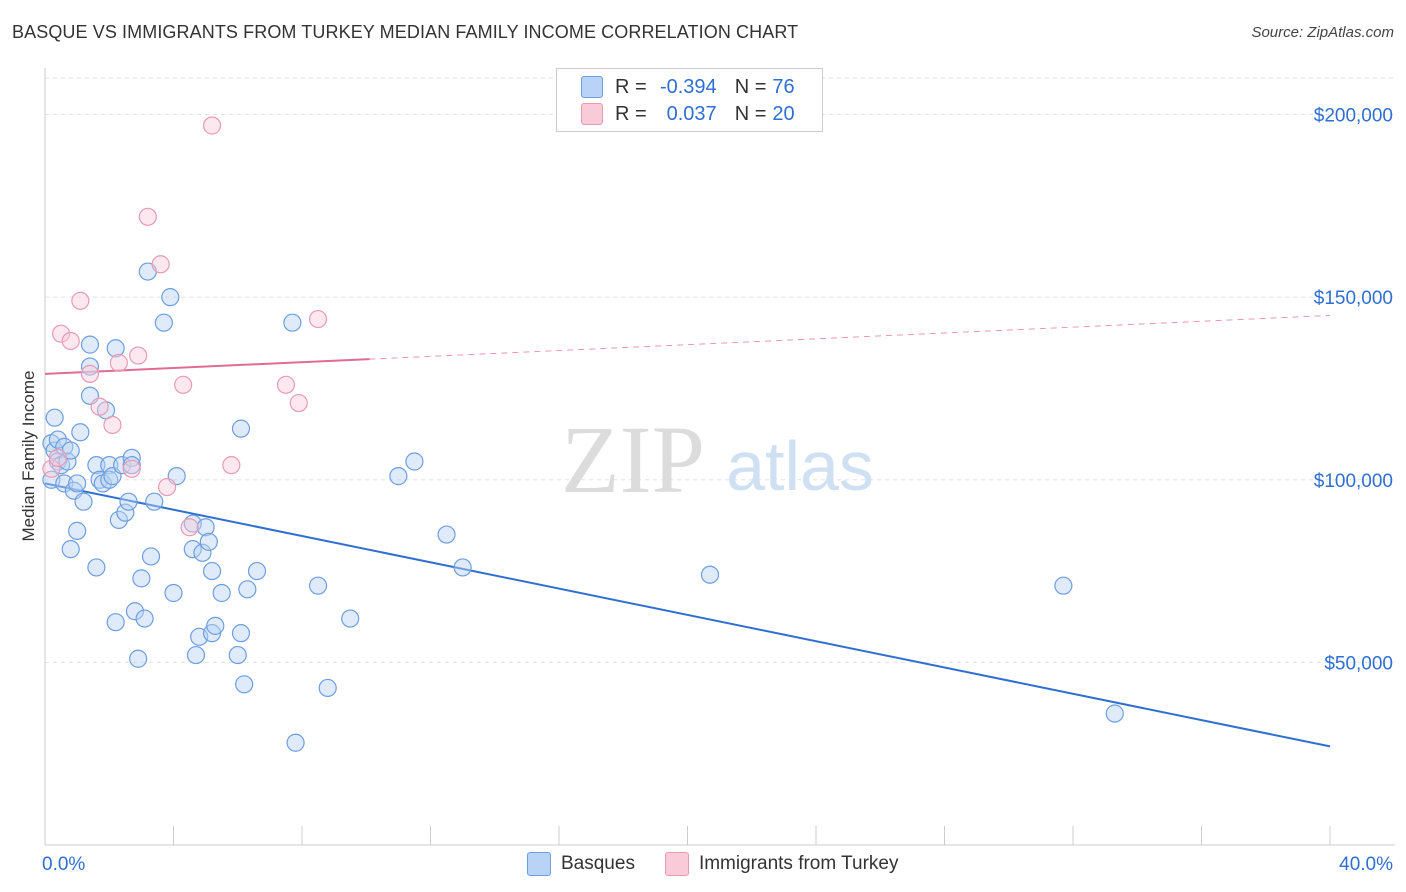  I want to click on basques-swatch, so click(539, 864).